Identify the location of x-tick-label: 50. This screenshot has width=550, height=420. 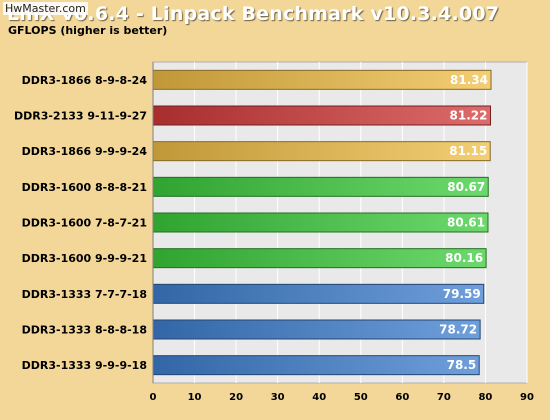
(361, 397).